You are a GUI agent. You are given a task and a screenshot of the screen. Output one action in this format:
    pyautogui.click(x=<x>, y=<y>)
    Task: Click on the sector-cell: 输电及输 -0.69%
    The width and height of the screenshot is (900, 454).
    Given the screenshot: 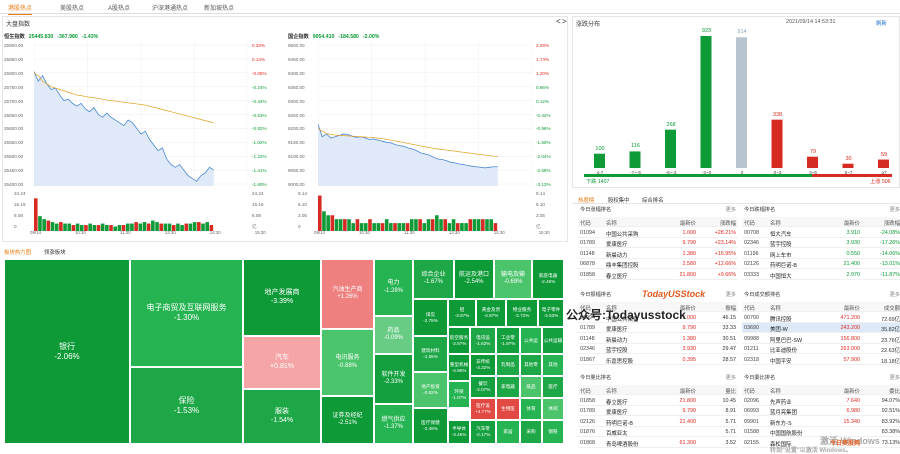 What is the action you would take?
    pyautogui.click(x=513, y=279)
    